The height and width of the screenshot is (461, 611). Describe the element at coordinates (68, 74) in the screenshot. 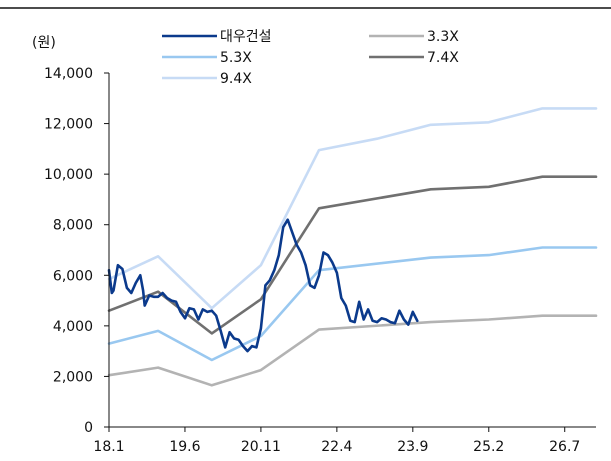

I see `y-tick-label: 14,000` at that location.